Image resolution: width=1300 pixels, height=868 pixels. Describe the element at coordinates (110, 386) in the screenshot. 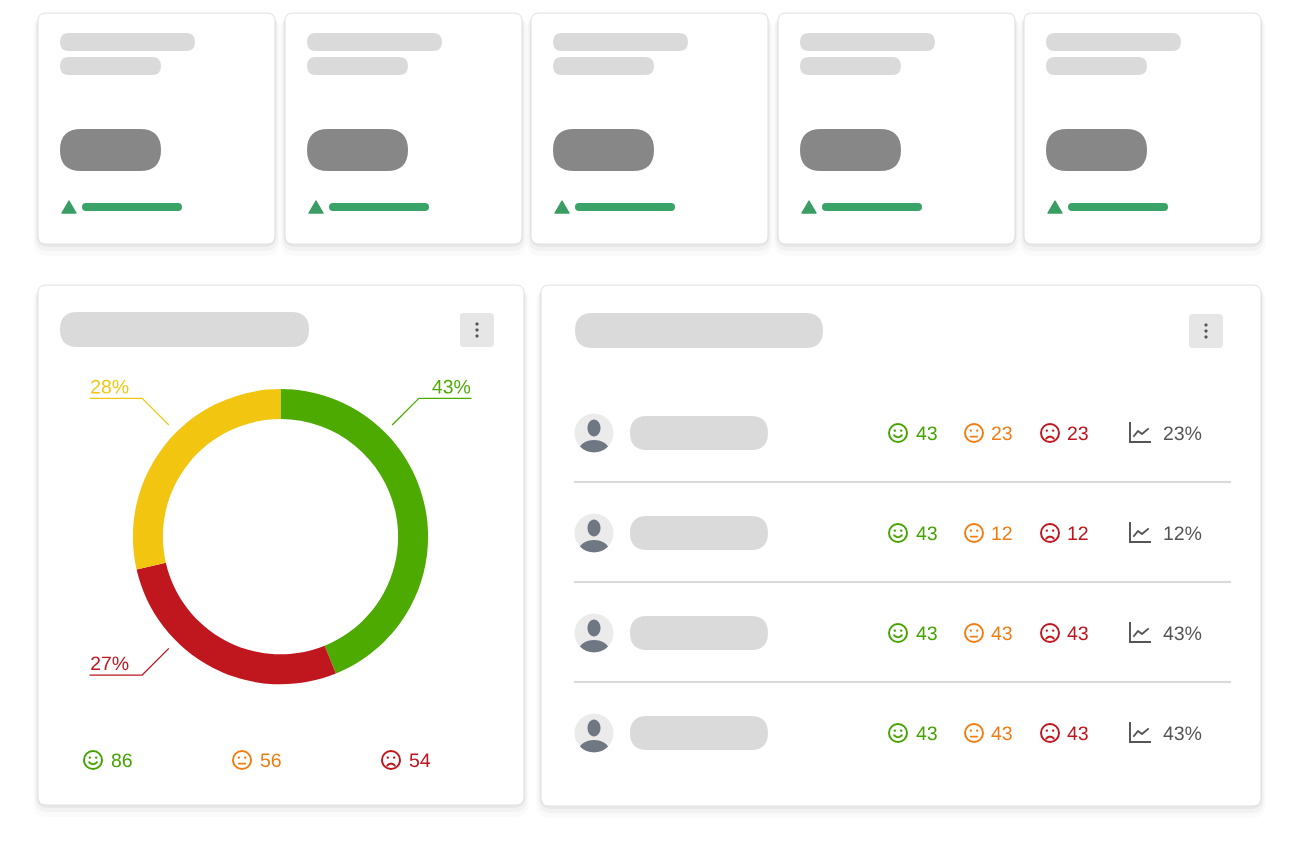

I see `data-label: 28%` at that location.